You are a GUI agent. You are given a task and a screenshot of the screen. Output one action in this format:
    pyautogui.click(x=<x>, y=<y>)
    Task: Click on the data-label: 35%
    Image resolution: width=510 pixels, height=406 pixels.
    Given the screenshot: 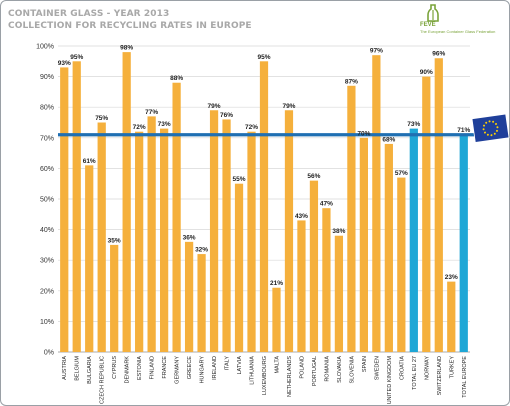 What is the action you would take?
    pyautogui.click(x=114, y=240)
    